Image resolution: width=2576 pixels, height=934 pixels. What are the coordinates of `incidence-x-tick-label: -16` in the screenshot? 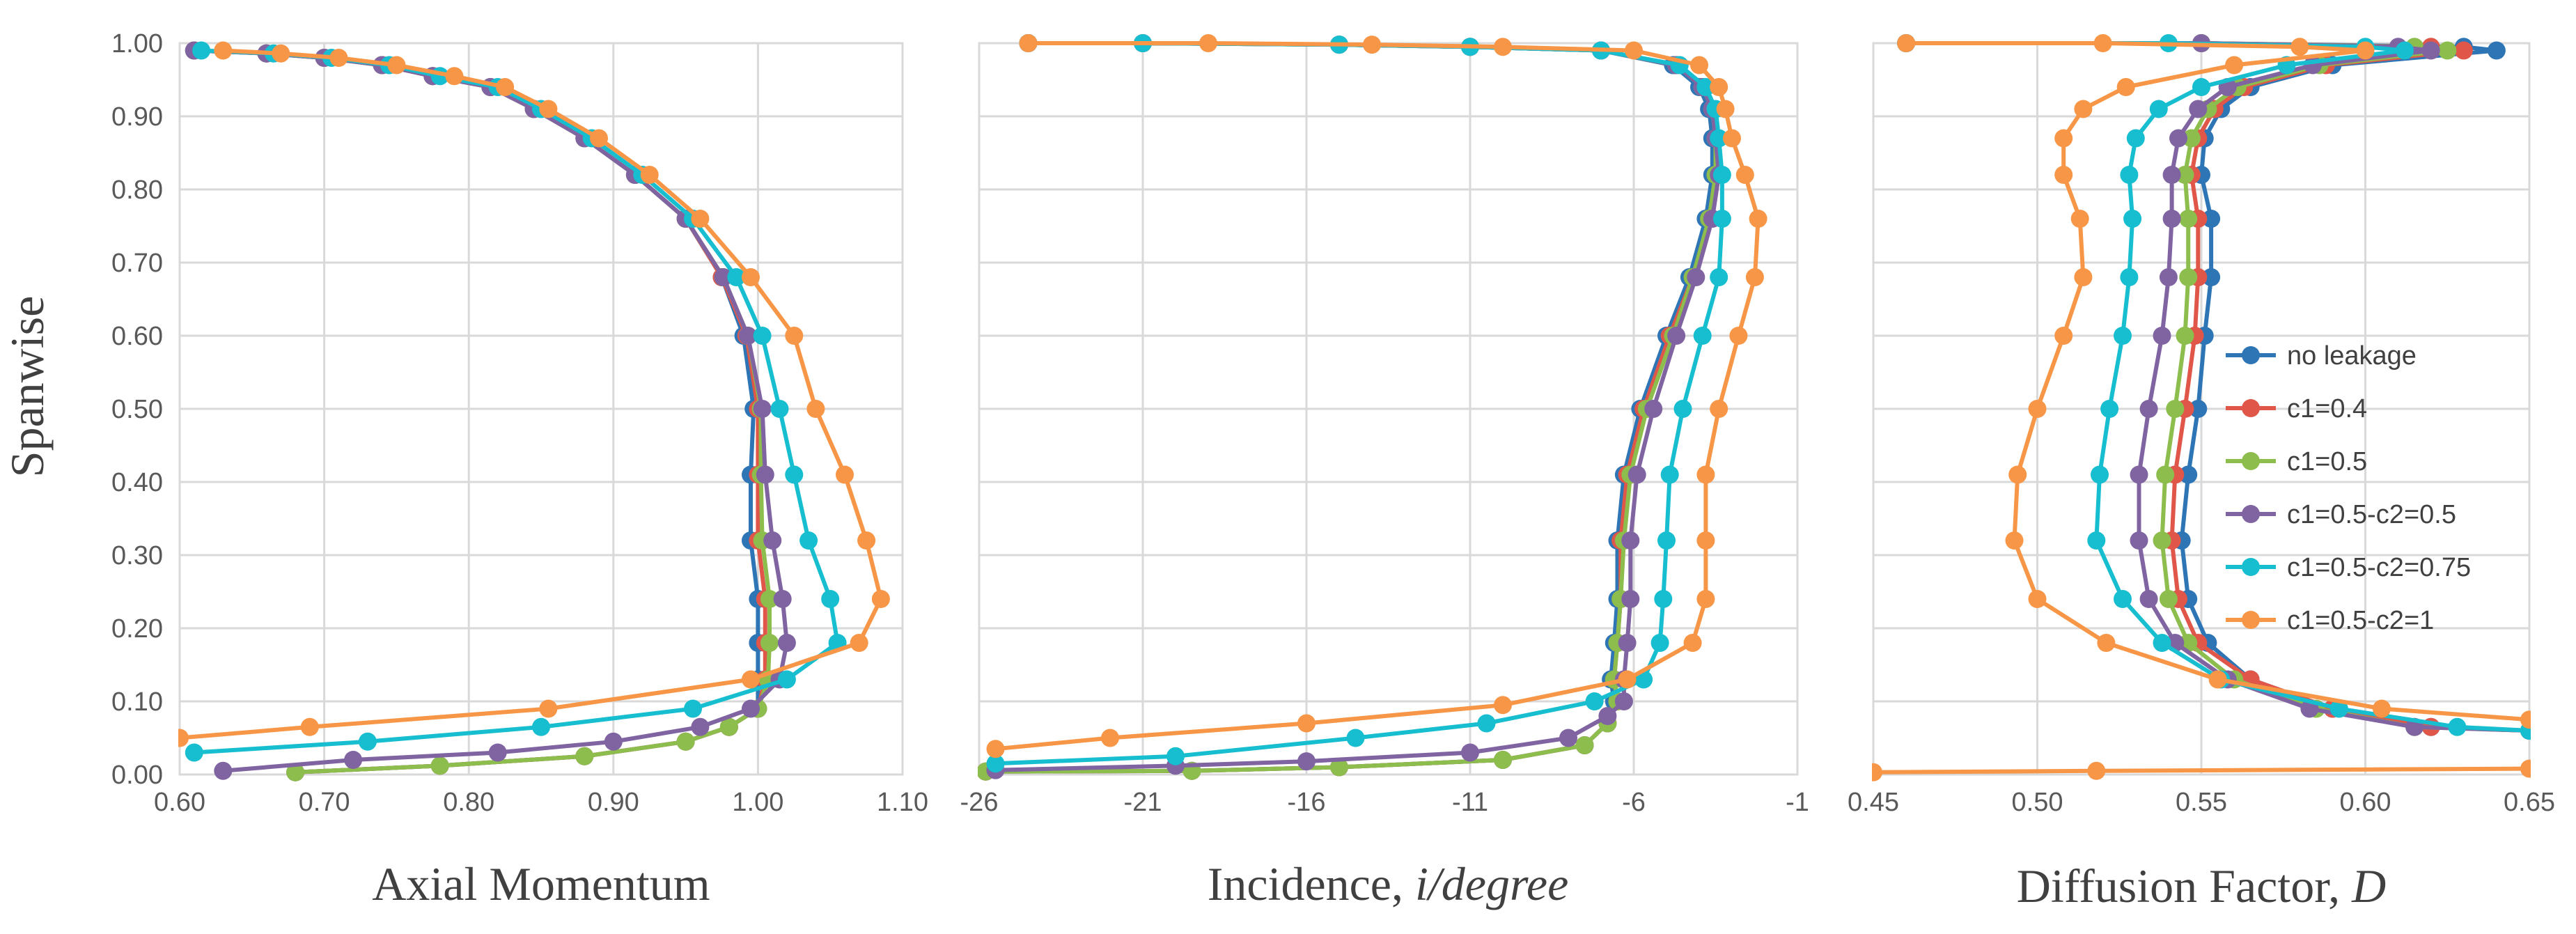 It's located at (1307, 802).